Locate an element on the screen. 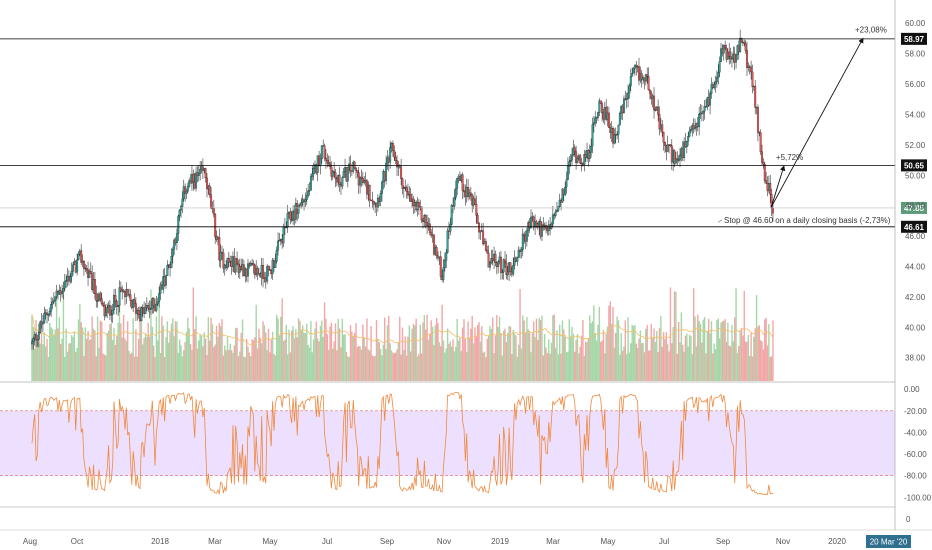 The width and height of the screenshot is (932, 550). price-tick-label: 50.00 is located at coordinates (915, 175).